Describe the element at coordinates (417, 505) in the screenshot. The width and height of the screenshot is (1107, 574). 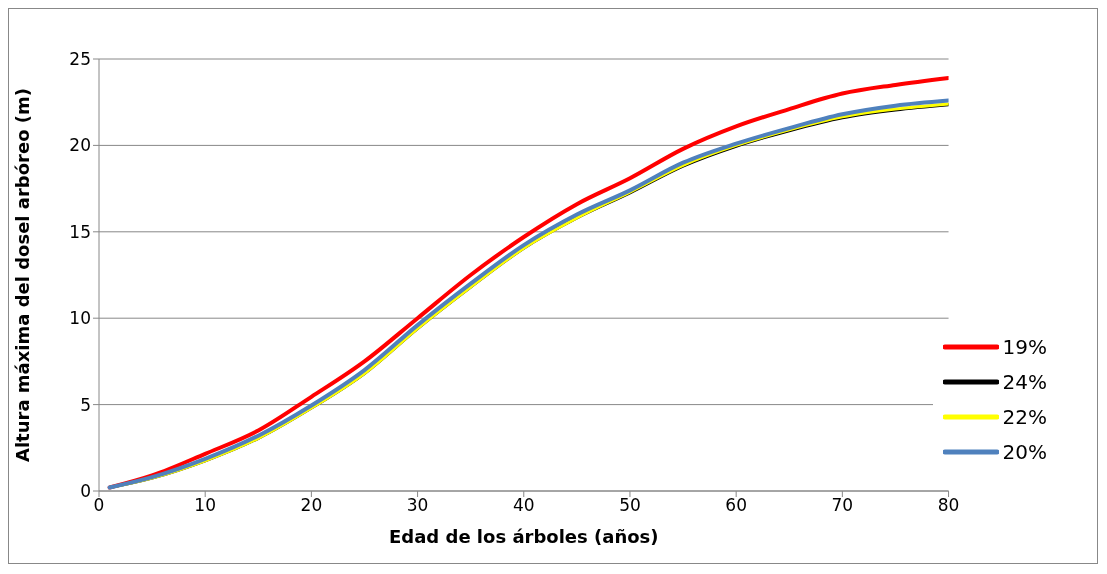
I see `x-tick-label: 30` at that location.